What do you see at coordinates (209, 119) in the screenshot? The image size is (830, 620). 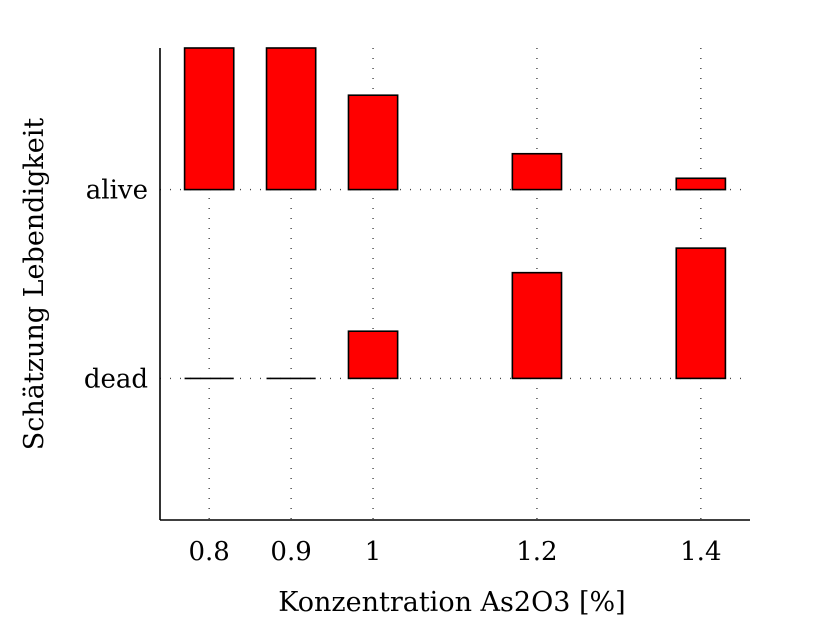 I see `bar-alive-0.8` at bounding box center [209, 119].